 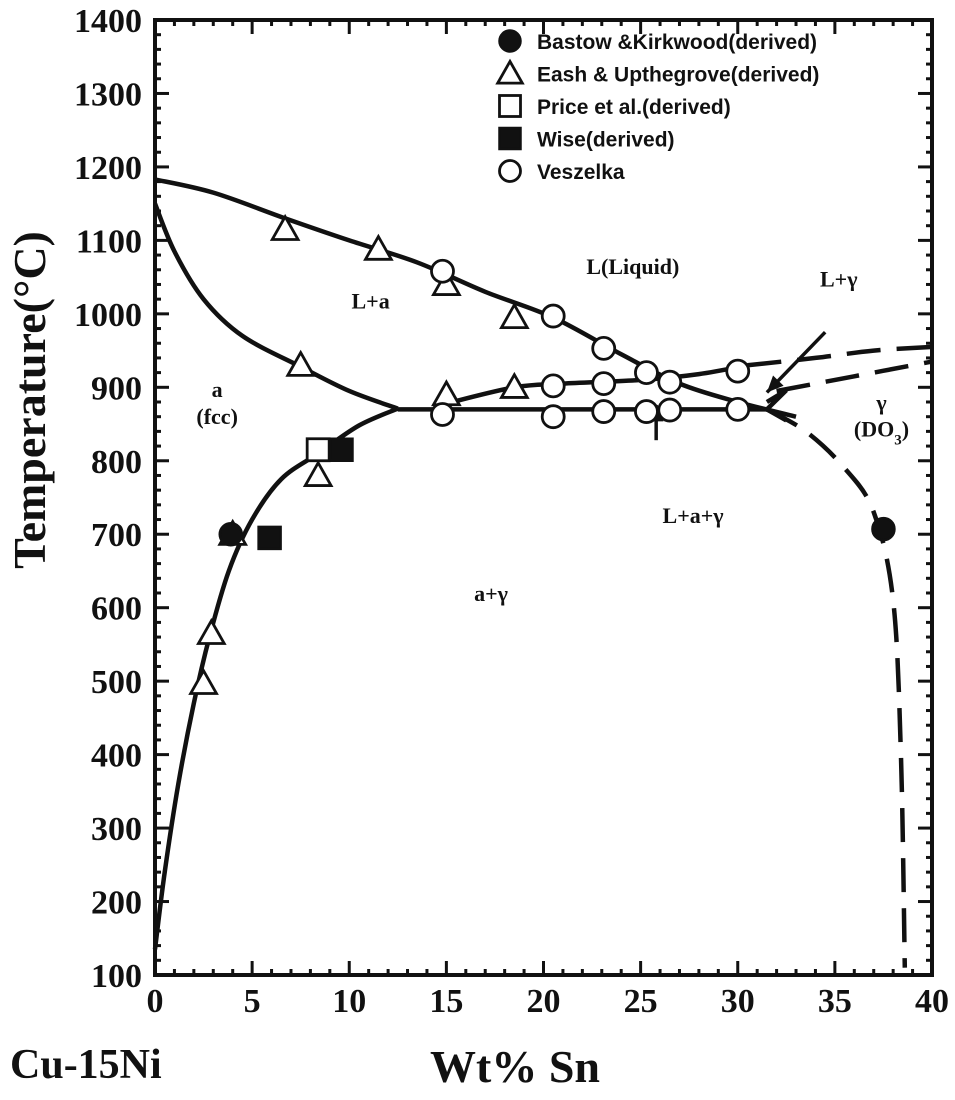 I want to click on y-tick-label: 300, so click(x=116, y=829).